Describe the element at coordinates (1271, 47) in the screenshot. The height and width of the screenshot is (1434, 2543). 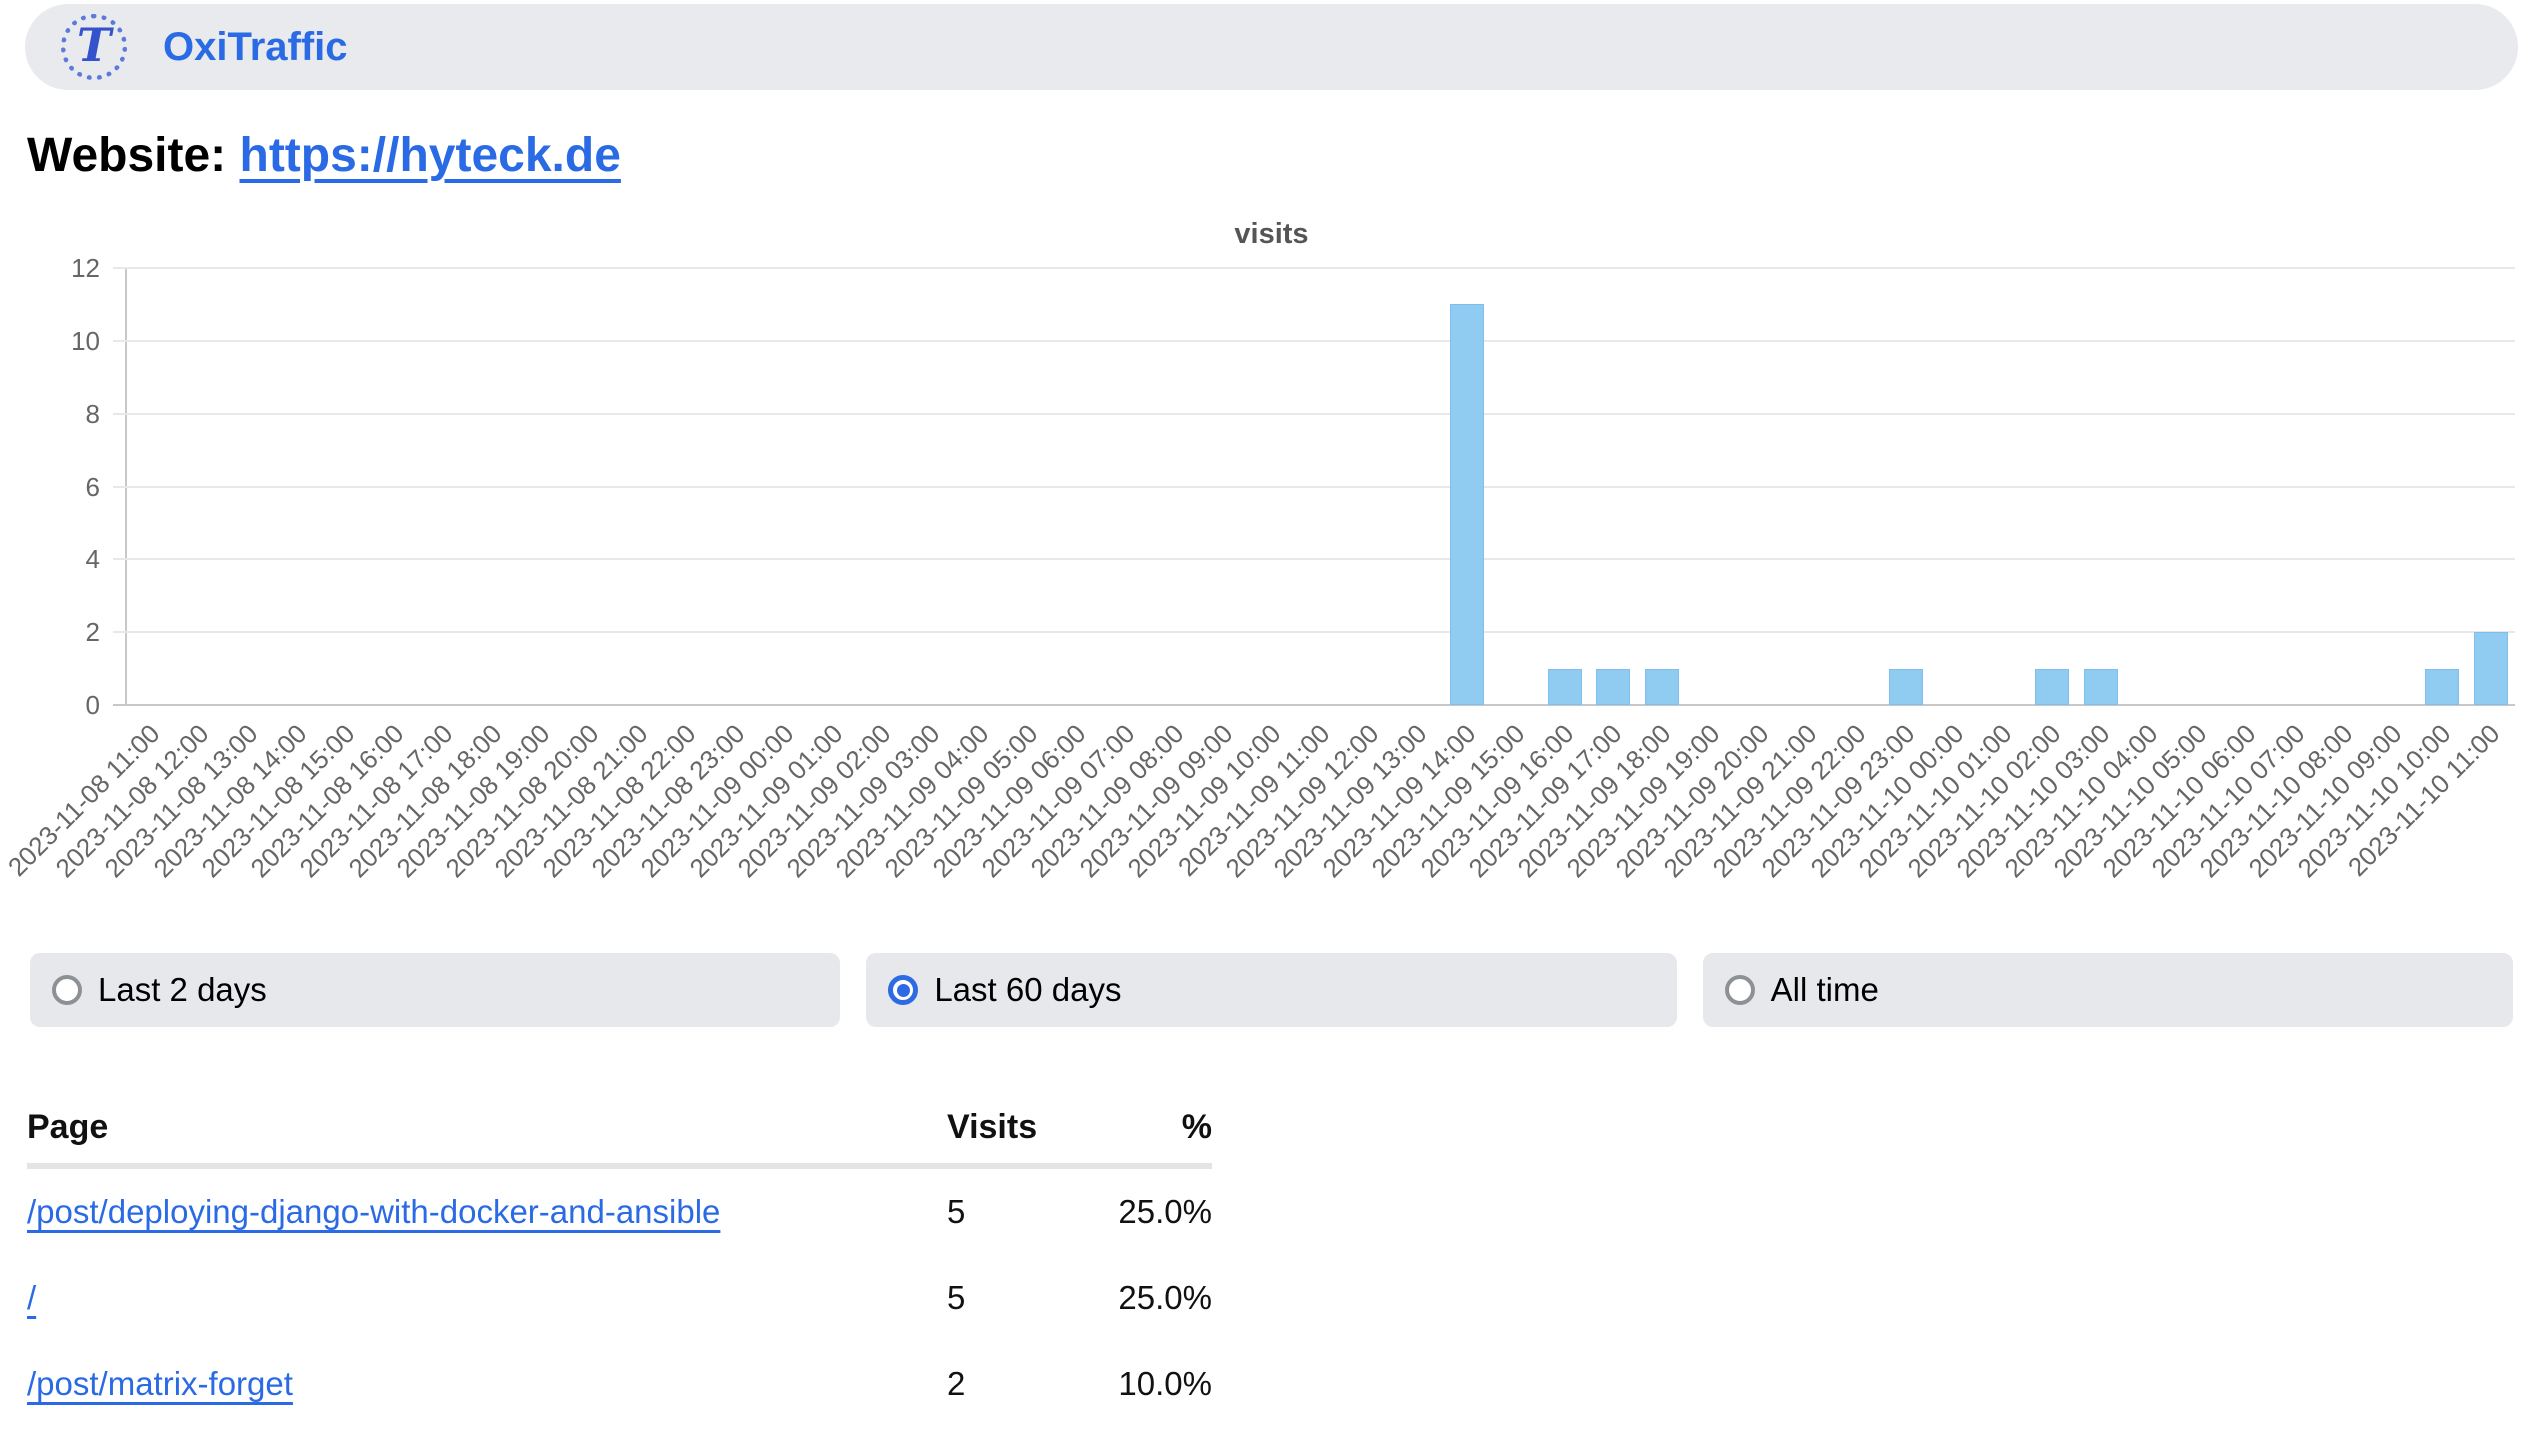
I see `app-header: T OxiTraffic` at that location.